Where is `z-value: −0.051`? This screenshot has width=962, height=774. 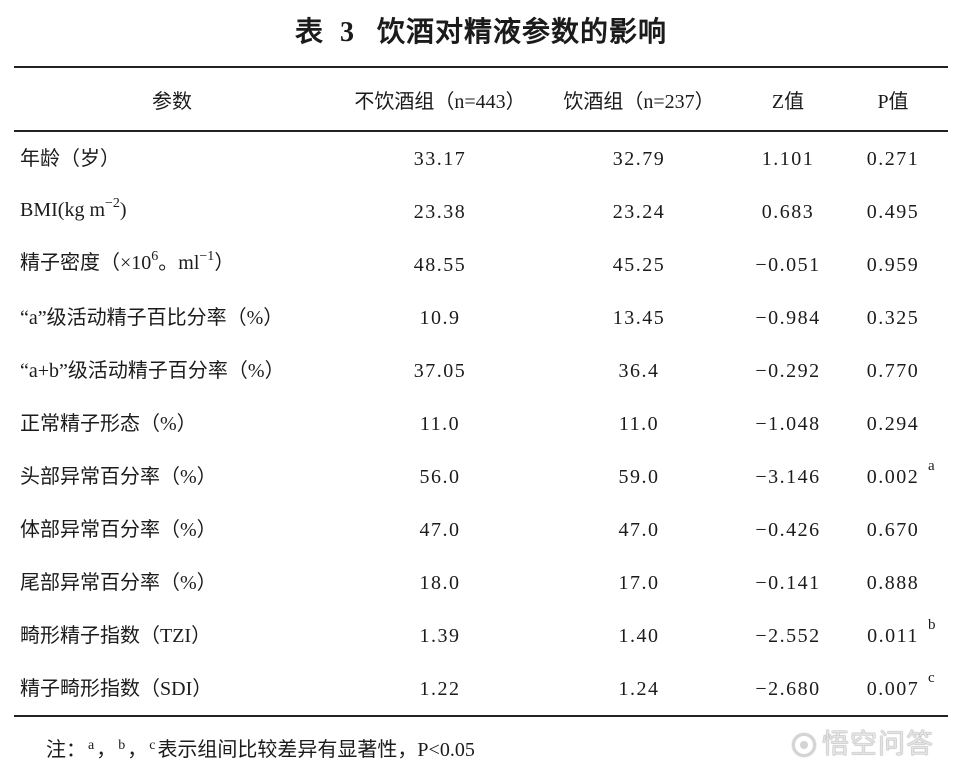
z-value: −0.051 is located at coordinates (788, 264).